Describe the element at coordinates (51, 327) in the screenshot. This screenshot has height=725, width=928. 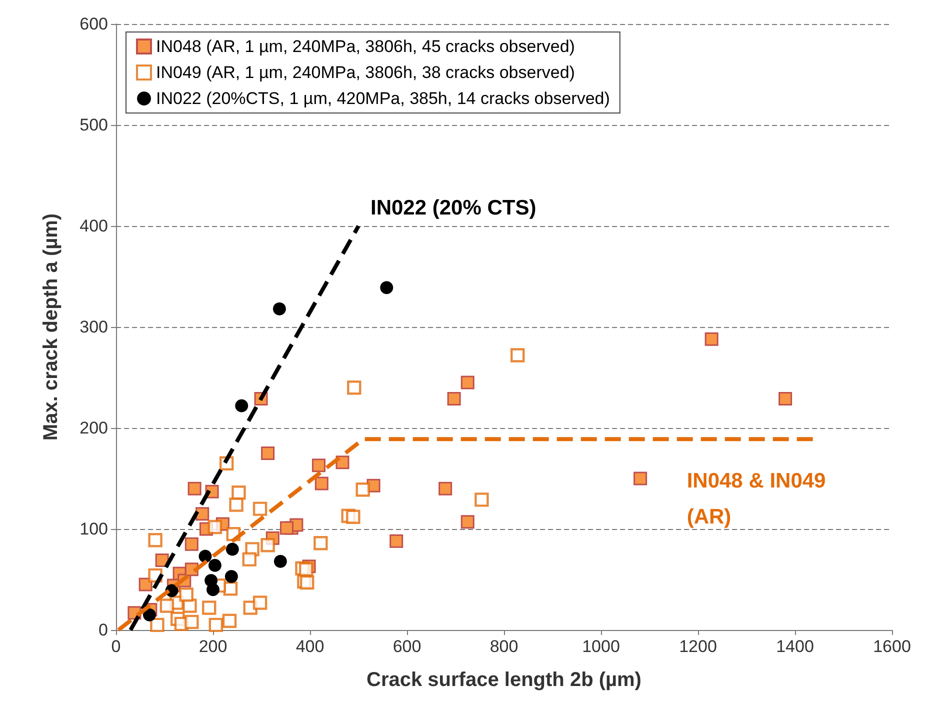
I see `y-axis-title: Max. crack depth a (µm)` at that location.